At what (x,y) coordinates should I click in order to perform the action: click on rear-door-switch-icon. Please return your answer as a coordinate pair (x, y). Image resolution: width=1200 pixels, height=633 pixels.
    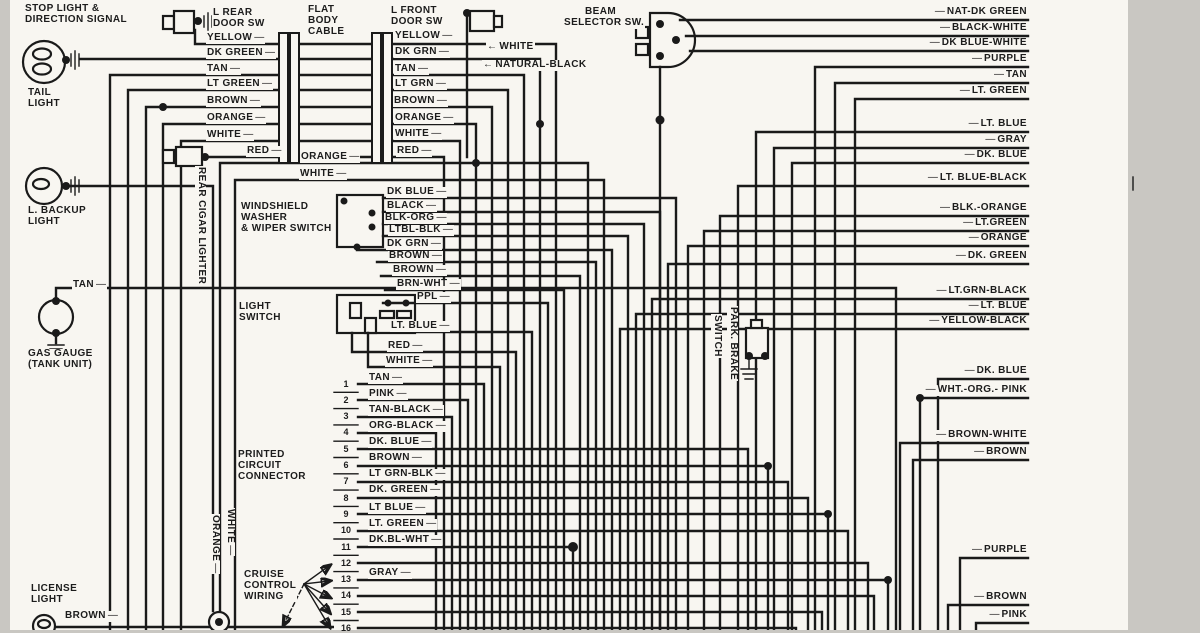
    Looking at the image, I should click on (187, 22).